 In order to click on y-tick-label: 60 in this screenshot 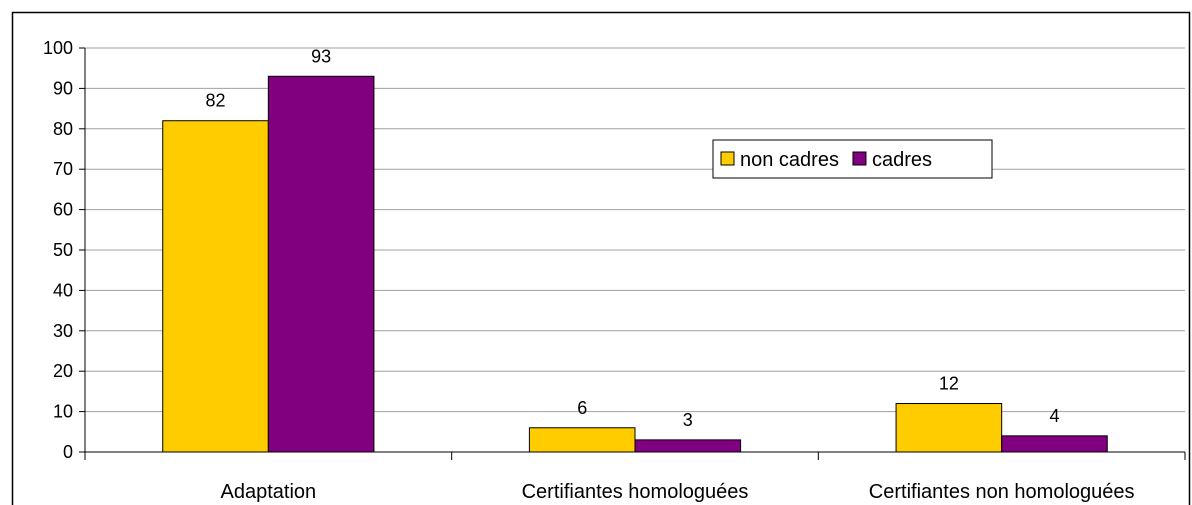, I will do `click(63, 210)`.